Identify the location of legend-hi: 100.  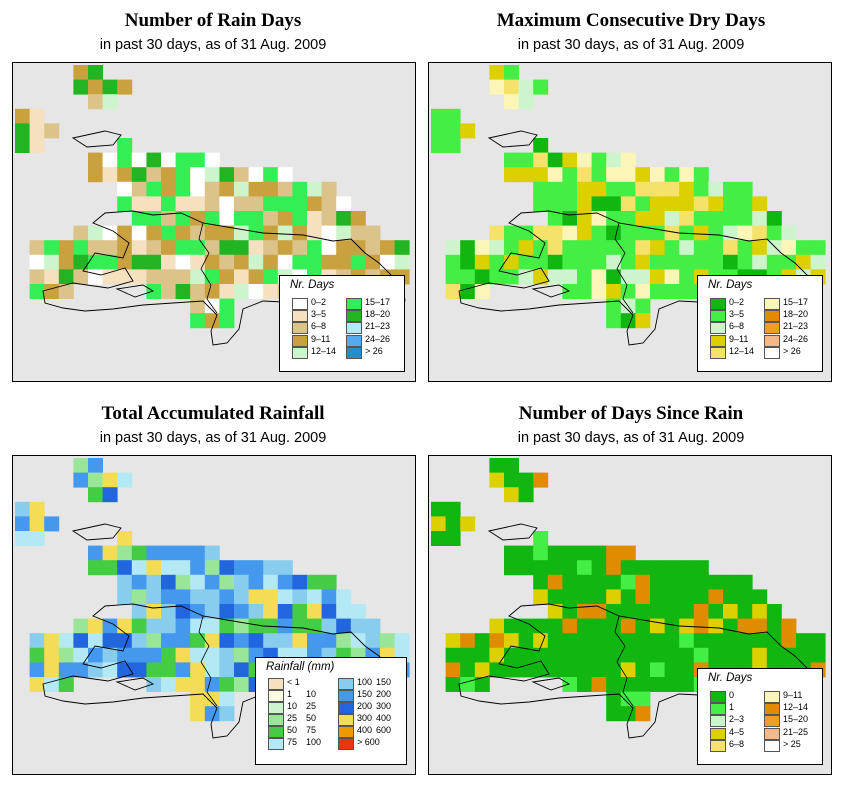
(314, 742).